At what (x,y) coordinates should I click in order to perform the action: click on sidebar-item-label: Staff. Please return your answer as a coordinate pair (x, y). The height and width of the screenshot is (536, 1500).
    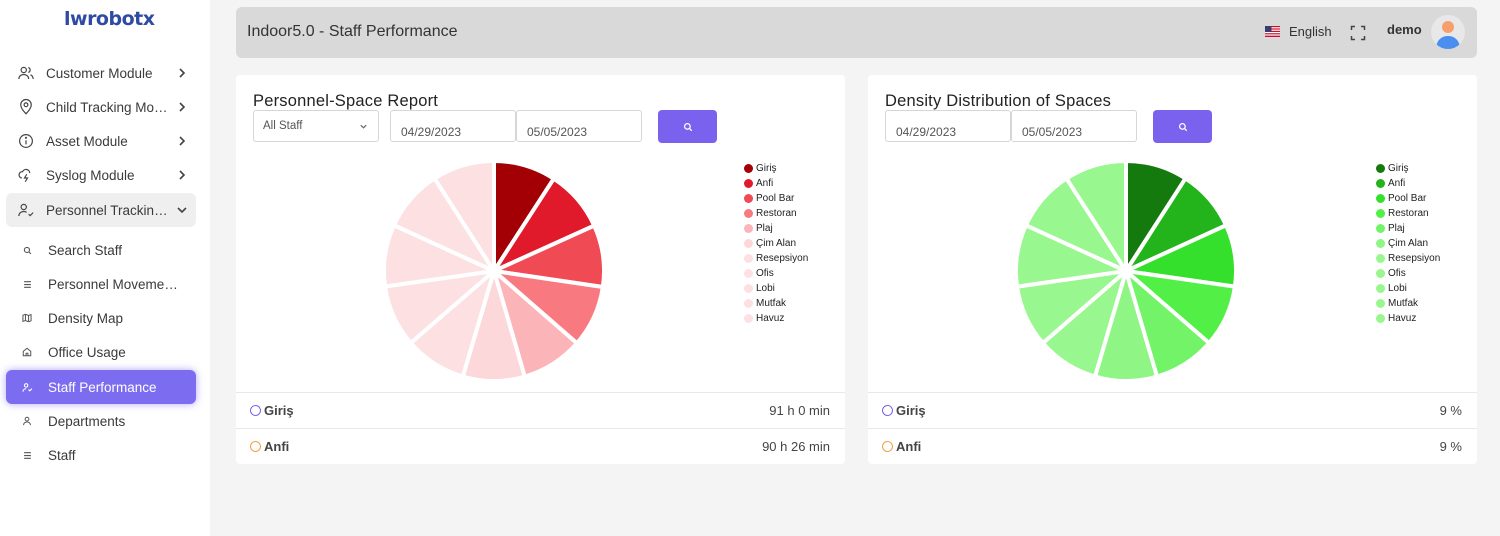
    Looking at the image, I should click on (62, 455).